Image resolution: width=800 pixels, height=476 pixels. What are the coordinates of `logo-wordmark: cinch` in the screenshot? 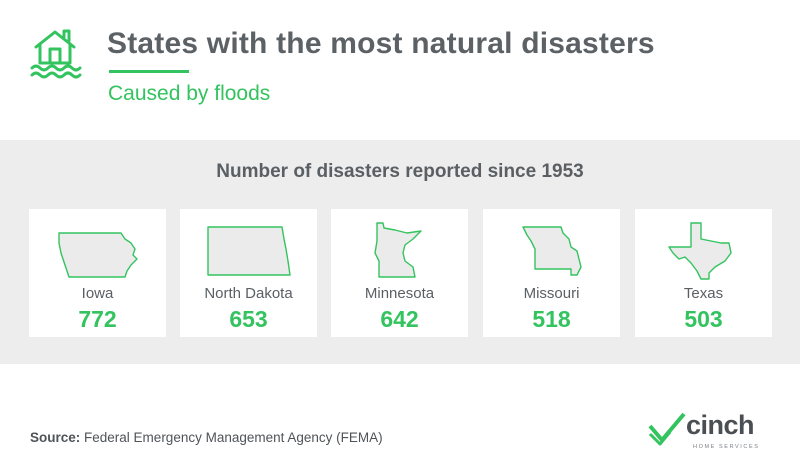 It's located at (720, 425).